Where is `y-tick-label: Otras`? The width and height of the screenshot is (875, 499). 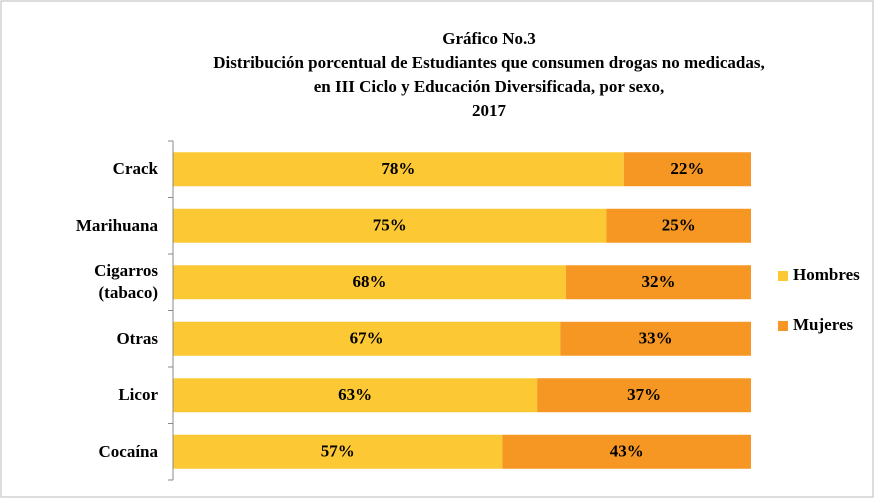 y-tick-label: Otras is located at coordinates (137, 338).